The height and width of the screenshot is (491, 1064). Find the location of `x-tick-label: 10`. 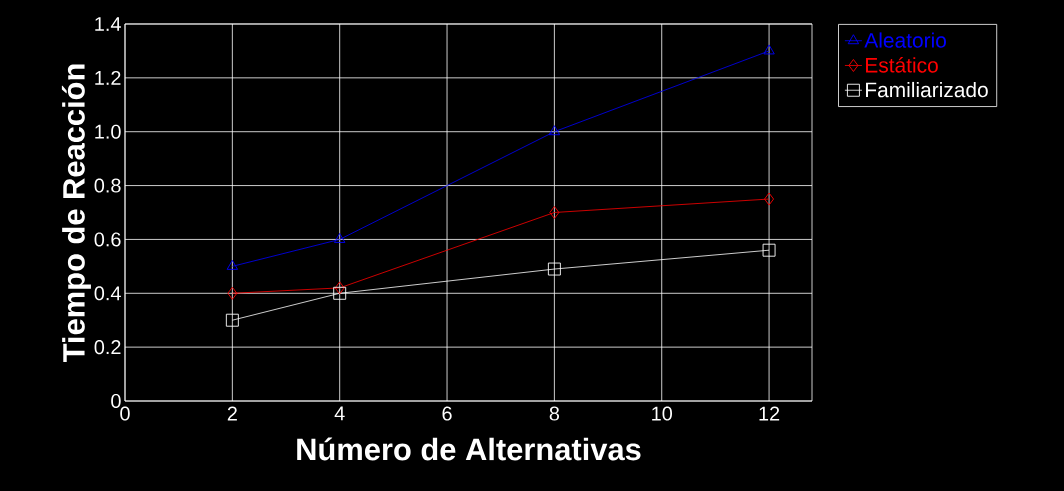

x-tick-label: 10 is located at coordinates (662, 413).